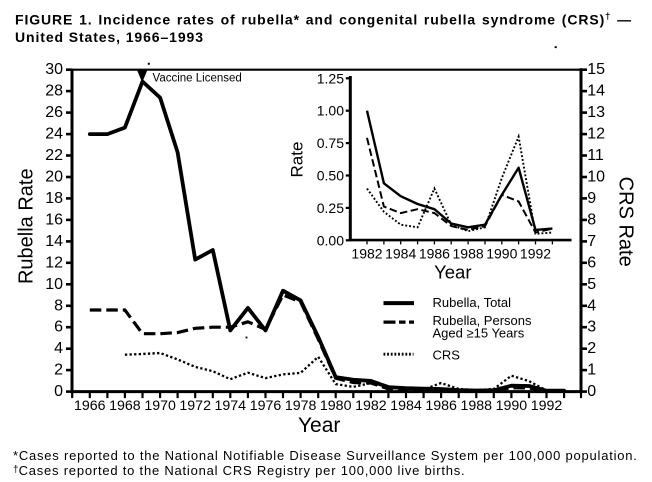  What do you see at coordinates (591, 241) in the screenshot?
I see `svg-text: 7` at bounding box center [591, 241].